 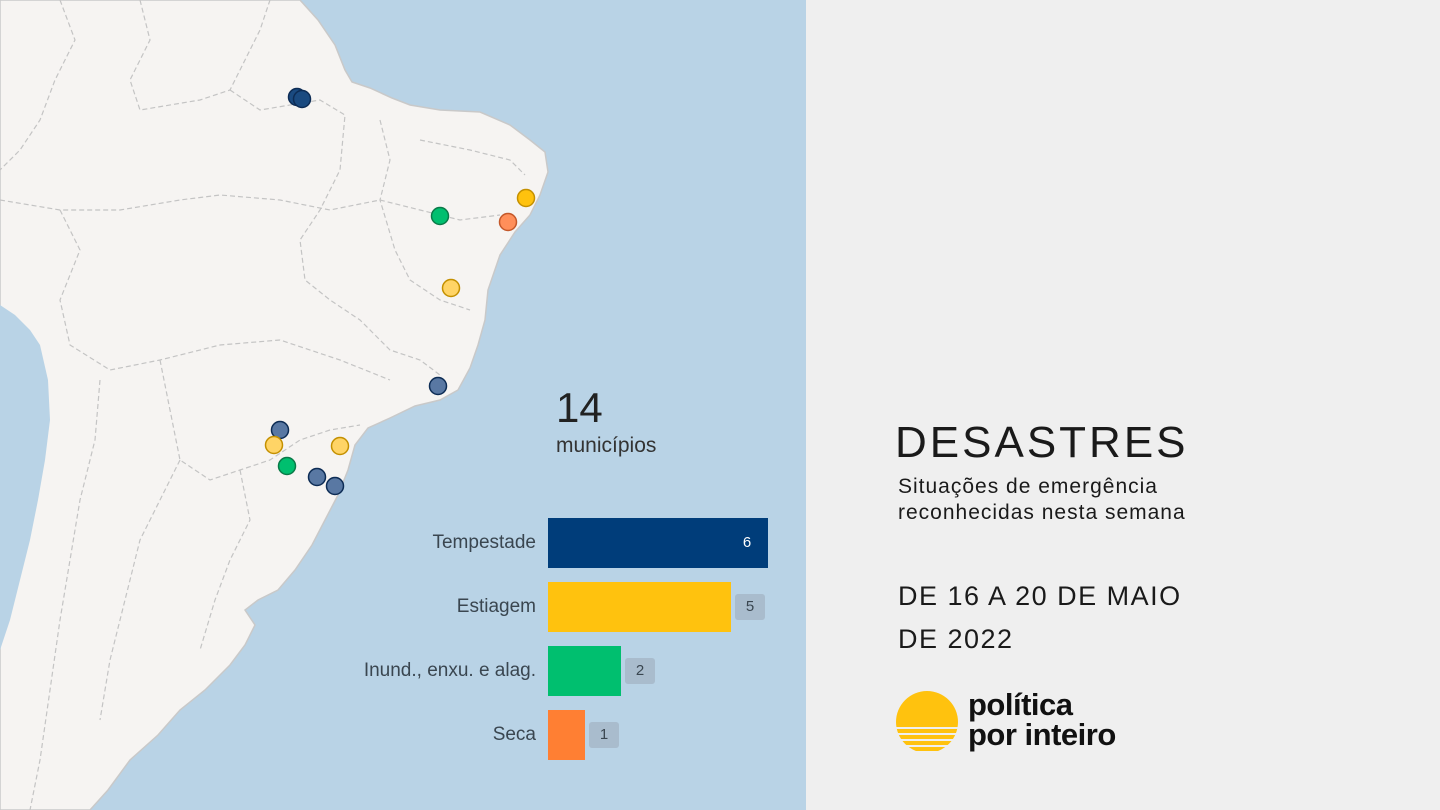 What do you see at coordinates (750, 607) in the screenshot?
I see `bar-value-label: 5` at bounding box center [750, 607].